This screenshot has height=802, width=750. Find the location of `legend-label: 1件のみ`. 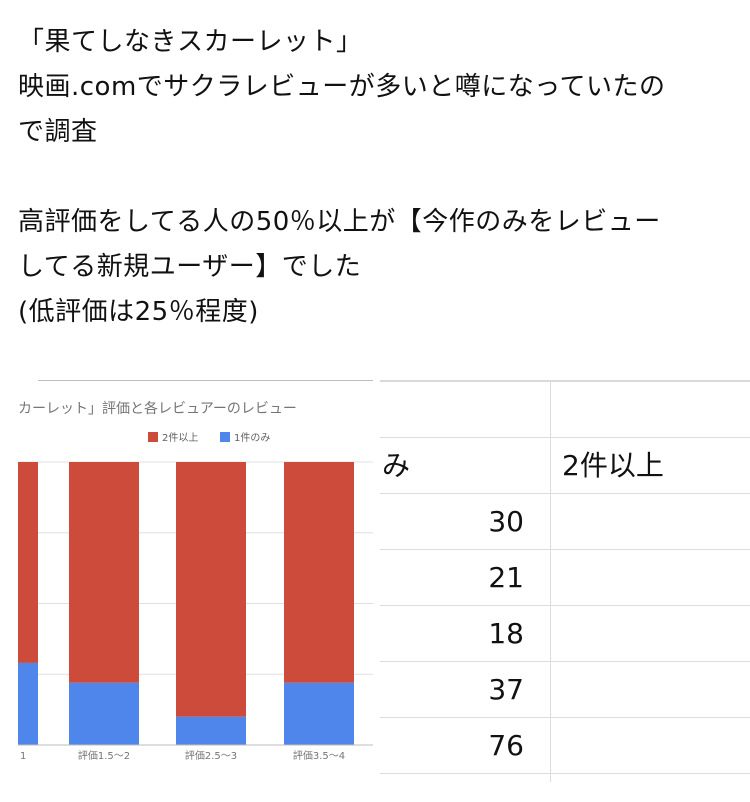

legend-label: 1件のみ is located at coordinates (252, 438).